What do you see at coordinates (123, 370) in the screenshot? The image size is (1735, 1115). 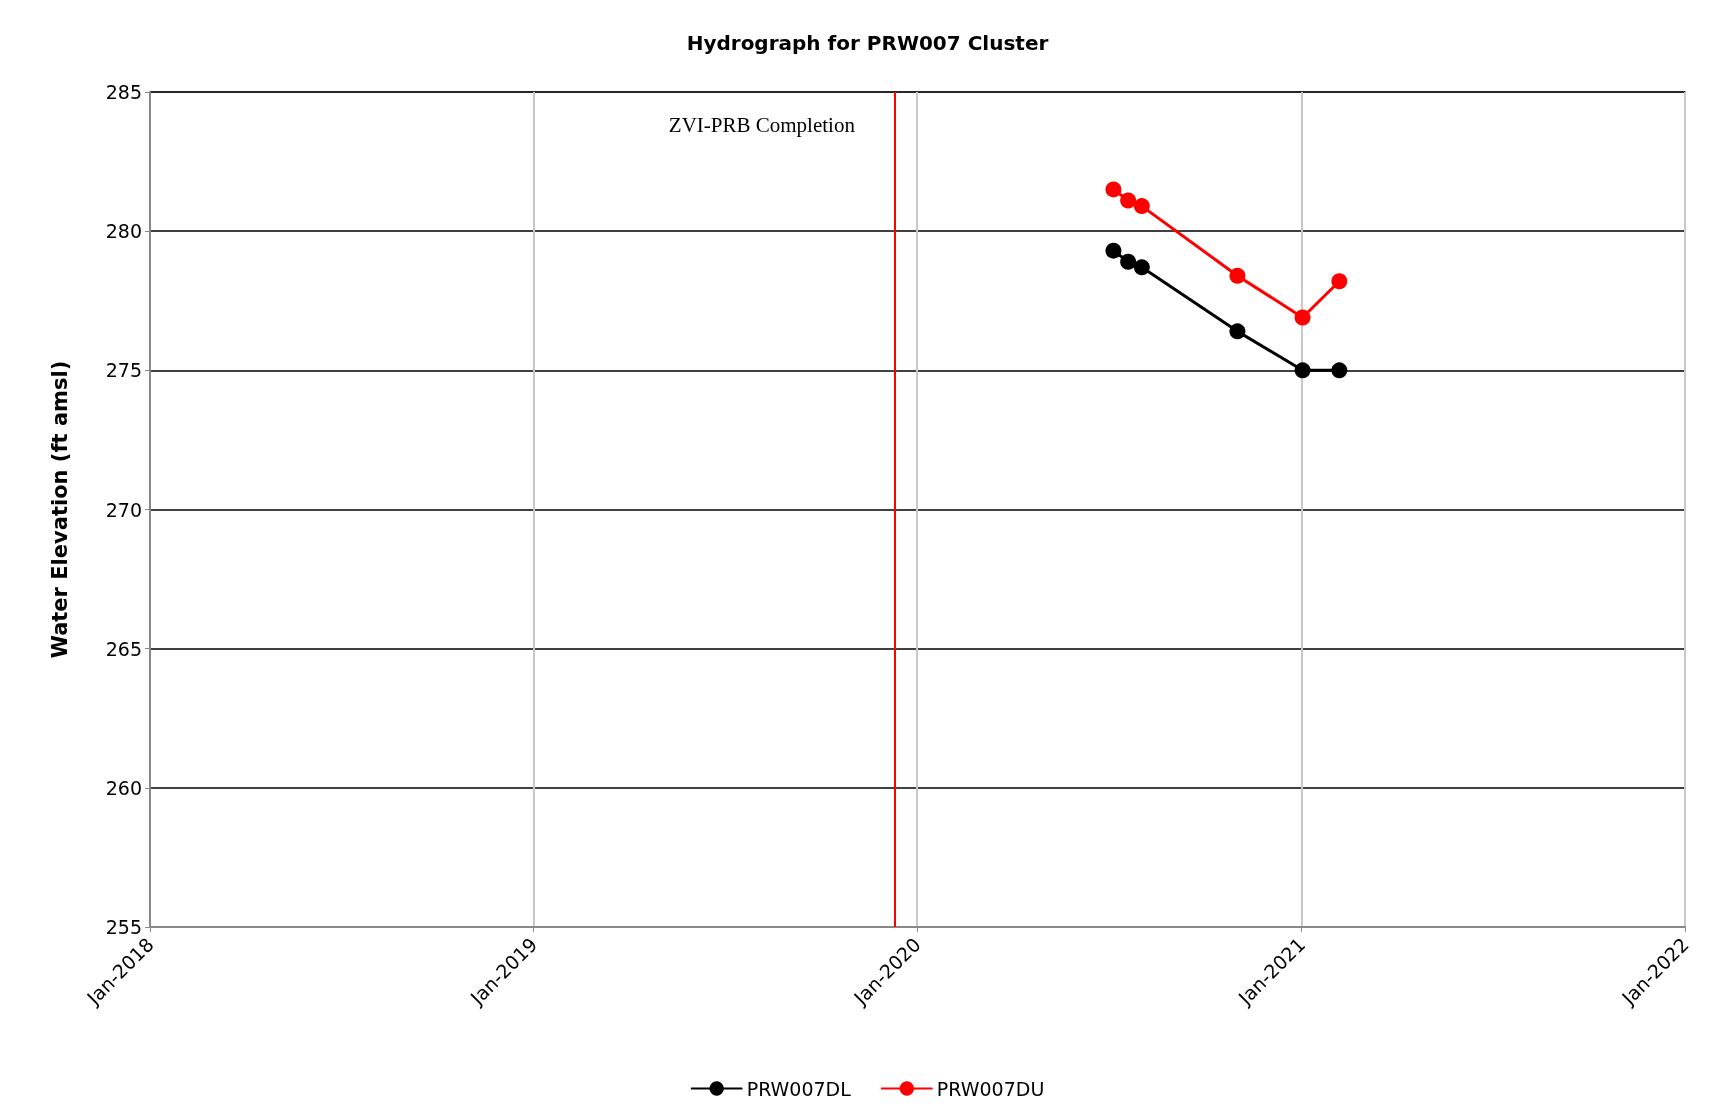 I see `y-tick-label: 275` at bounding box center [123, 370].